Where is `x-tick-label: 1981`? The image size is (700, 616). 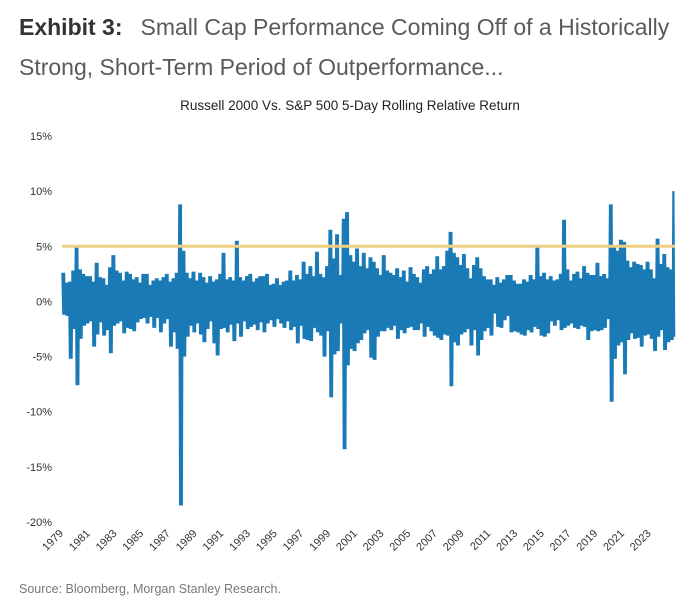 x-tick-label: 1981 is located at coordinates (80, 541).